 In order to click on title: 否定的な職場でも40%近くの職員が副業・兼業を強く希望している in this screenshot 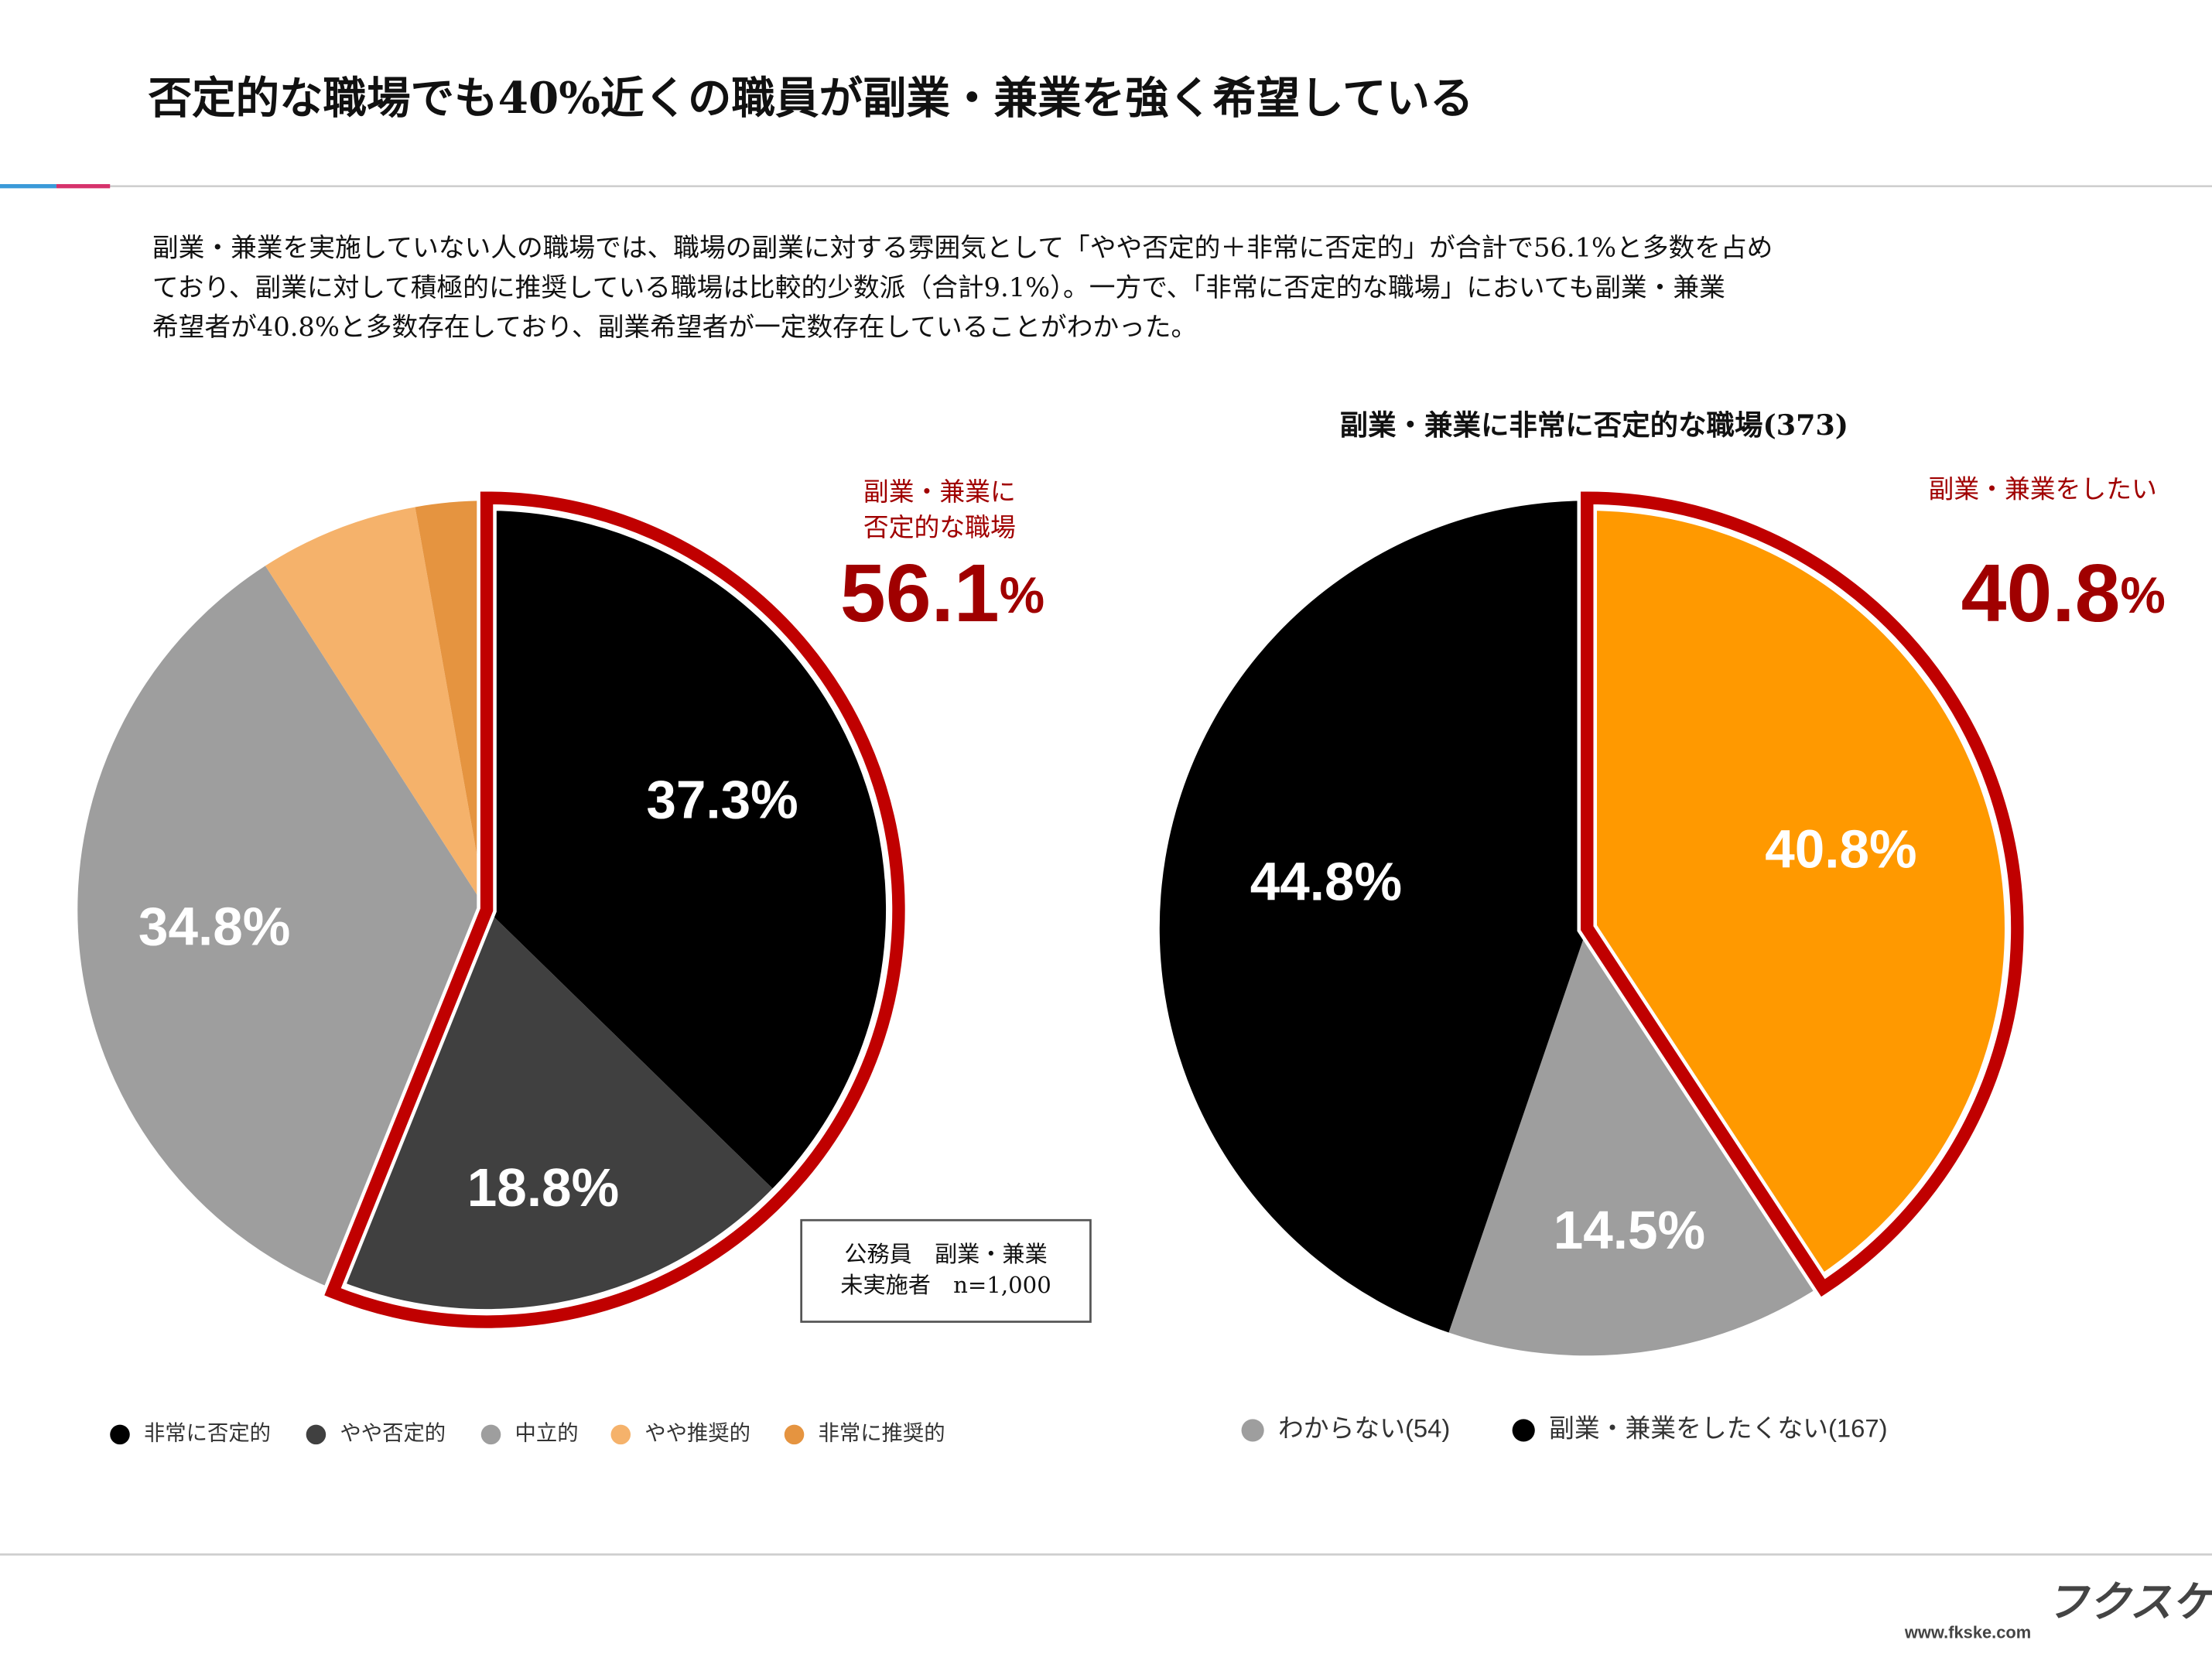, I will do `click(810, 98)`.